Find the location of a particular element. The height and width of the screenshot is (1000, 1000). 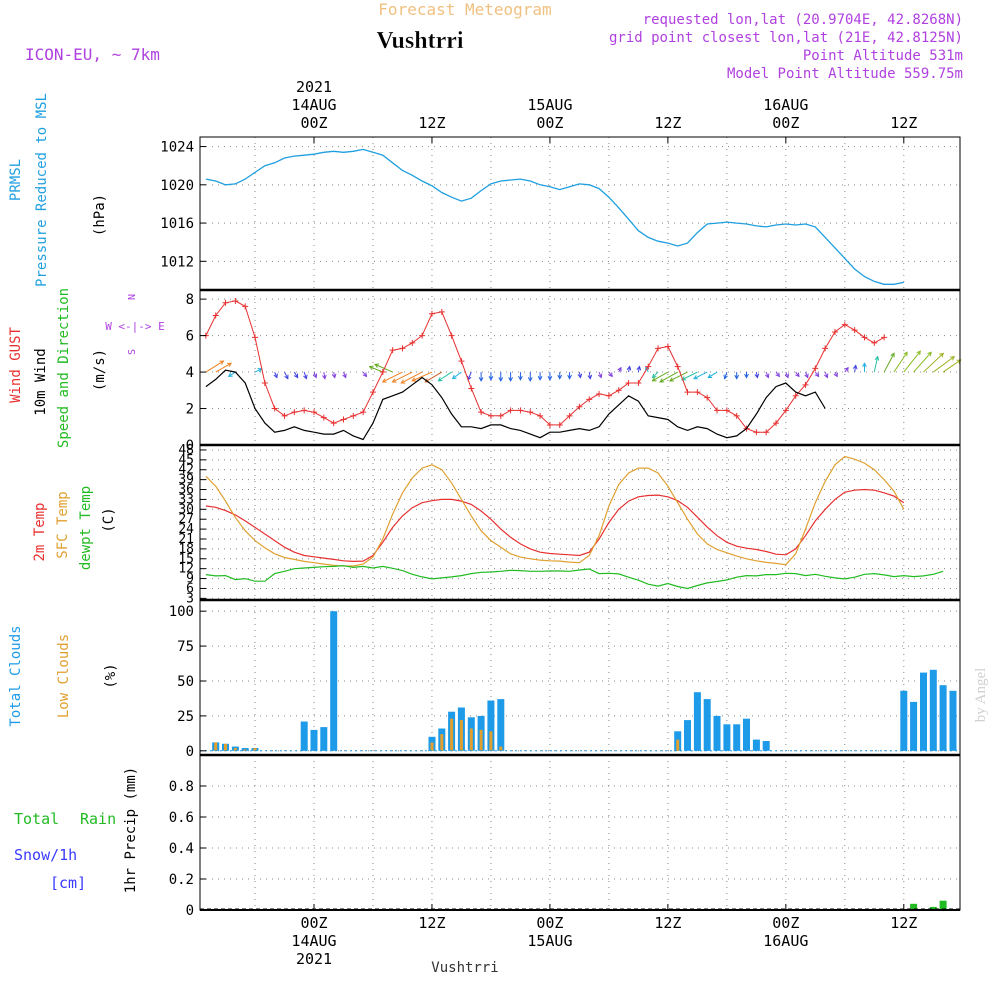

temp-2m-line is located at coordinates (555, 525).